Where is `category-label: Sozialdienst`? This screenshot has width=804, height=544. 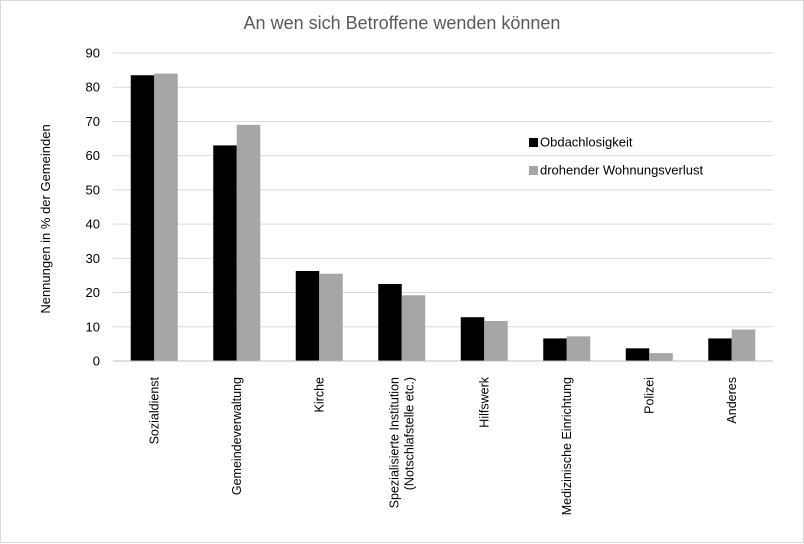
category-label: Sozialdienst is located at coordinates (154, 410).